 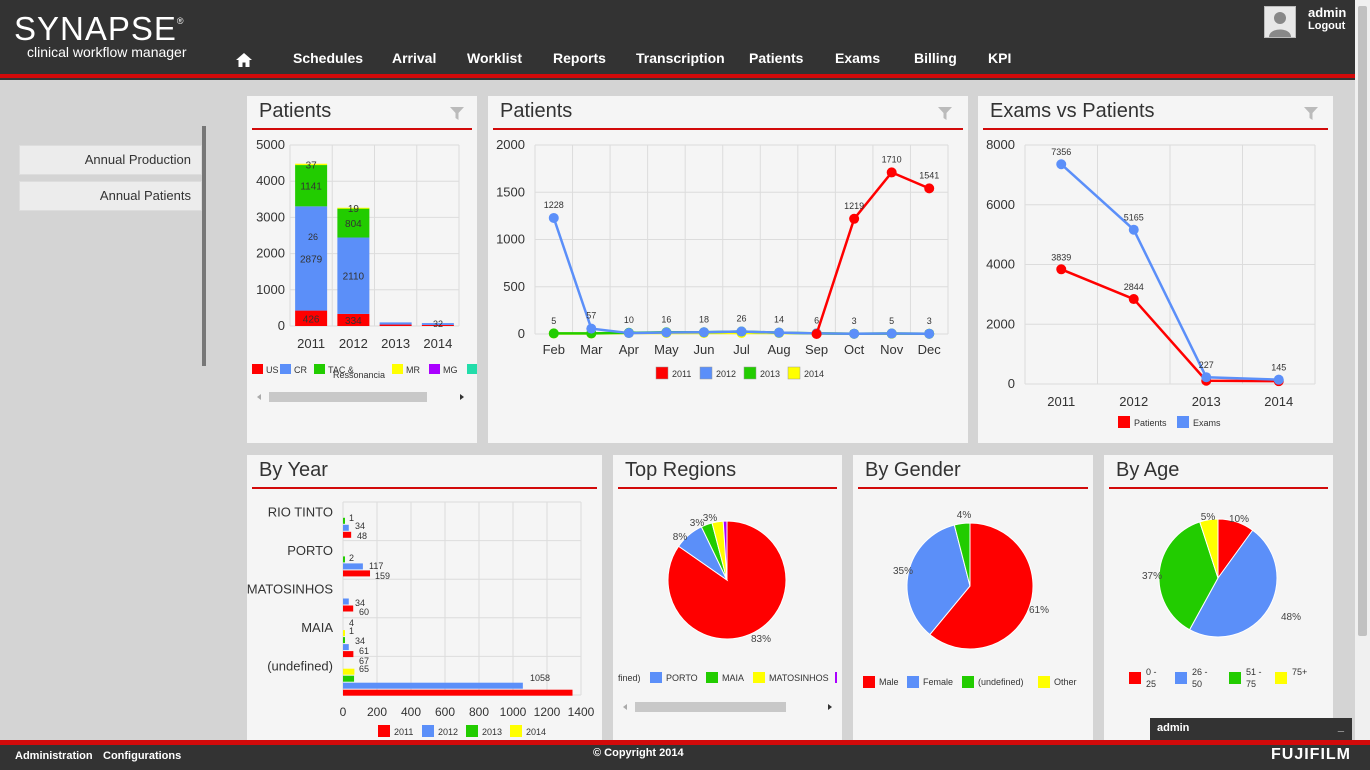 What do you see at coordinates (579, 58) in the screenshot?
I see `nav-reports: Reports` at bounding box center [579, 58].